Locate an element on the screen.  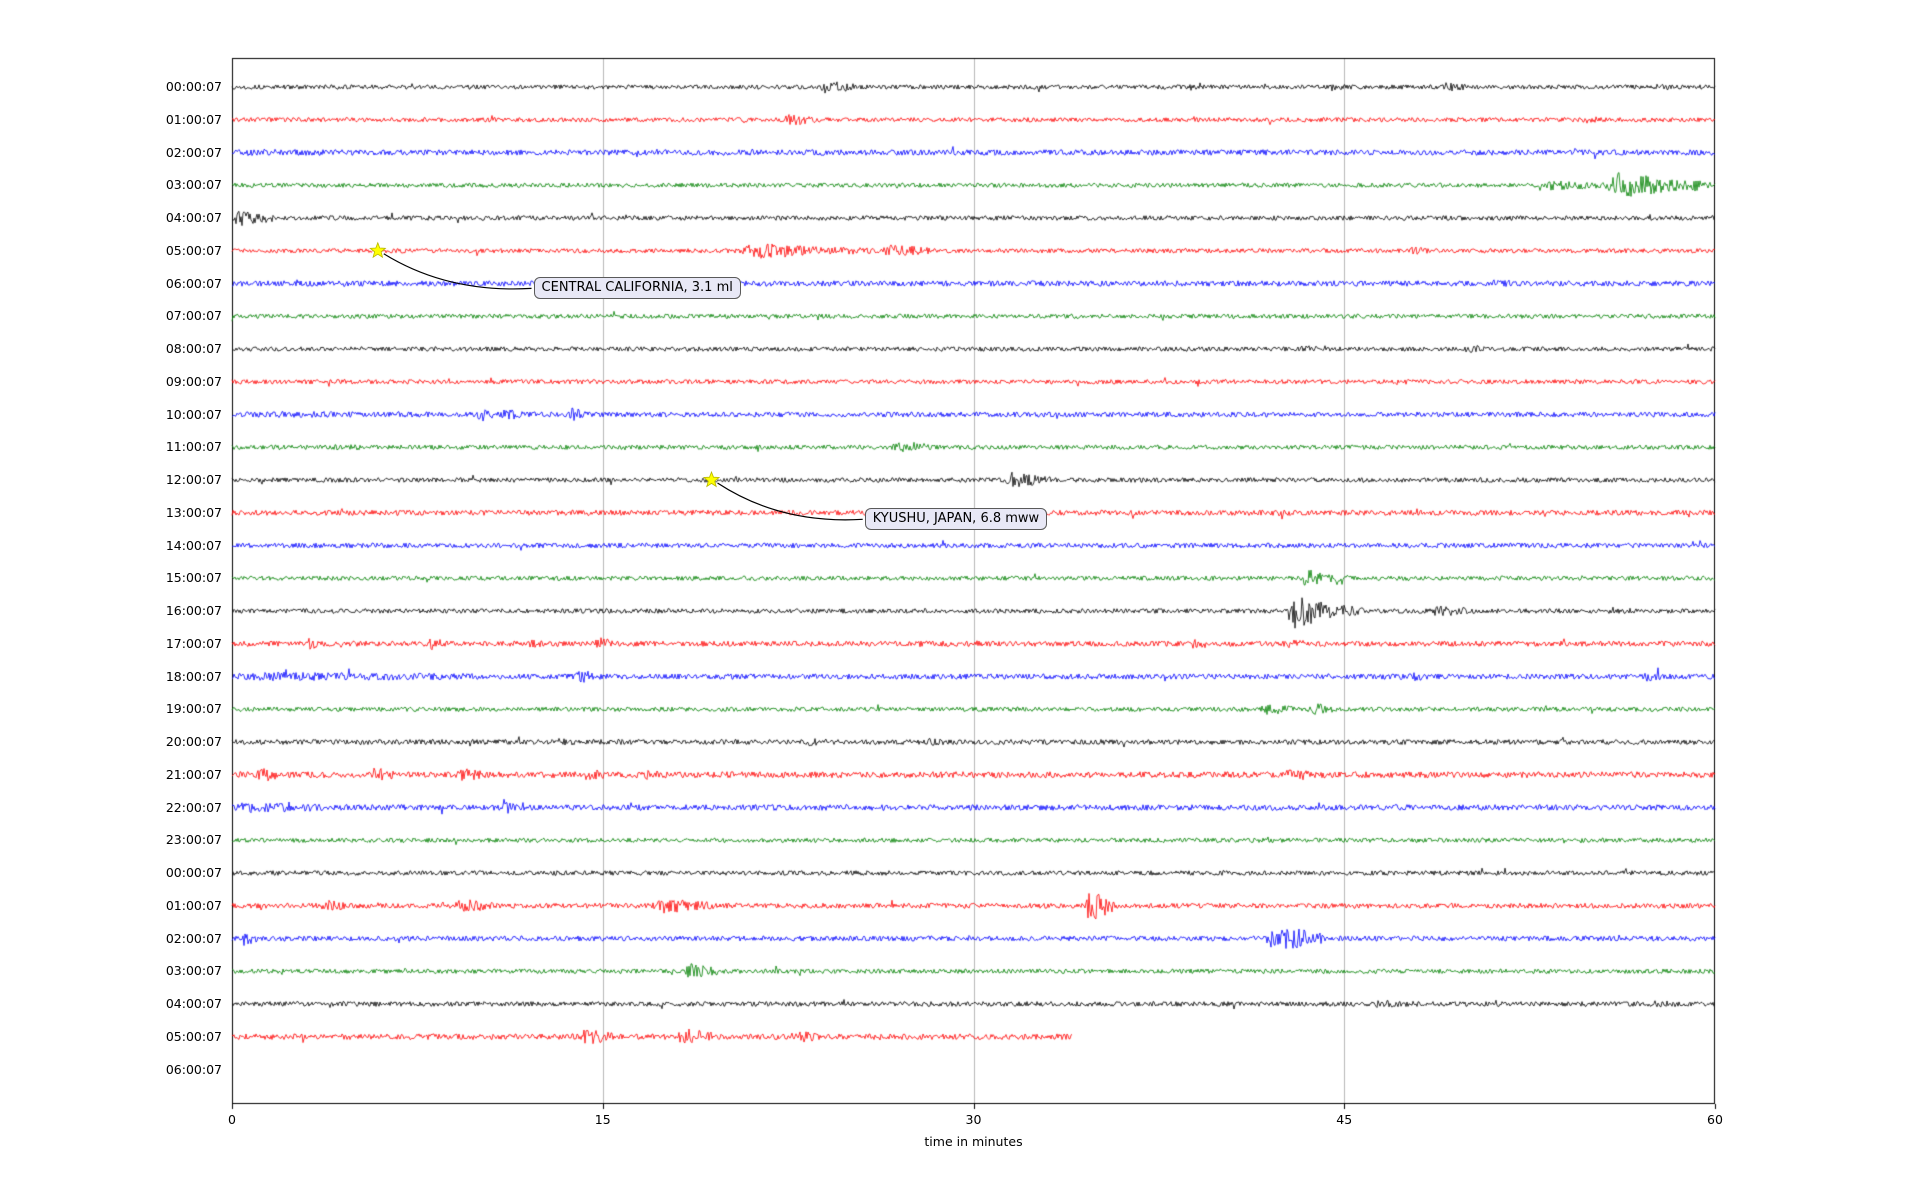
row-time-label: 20:00:07 is located at coordinates (193, 741).